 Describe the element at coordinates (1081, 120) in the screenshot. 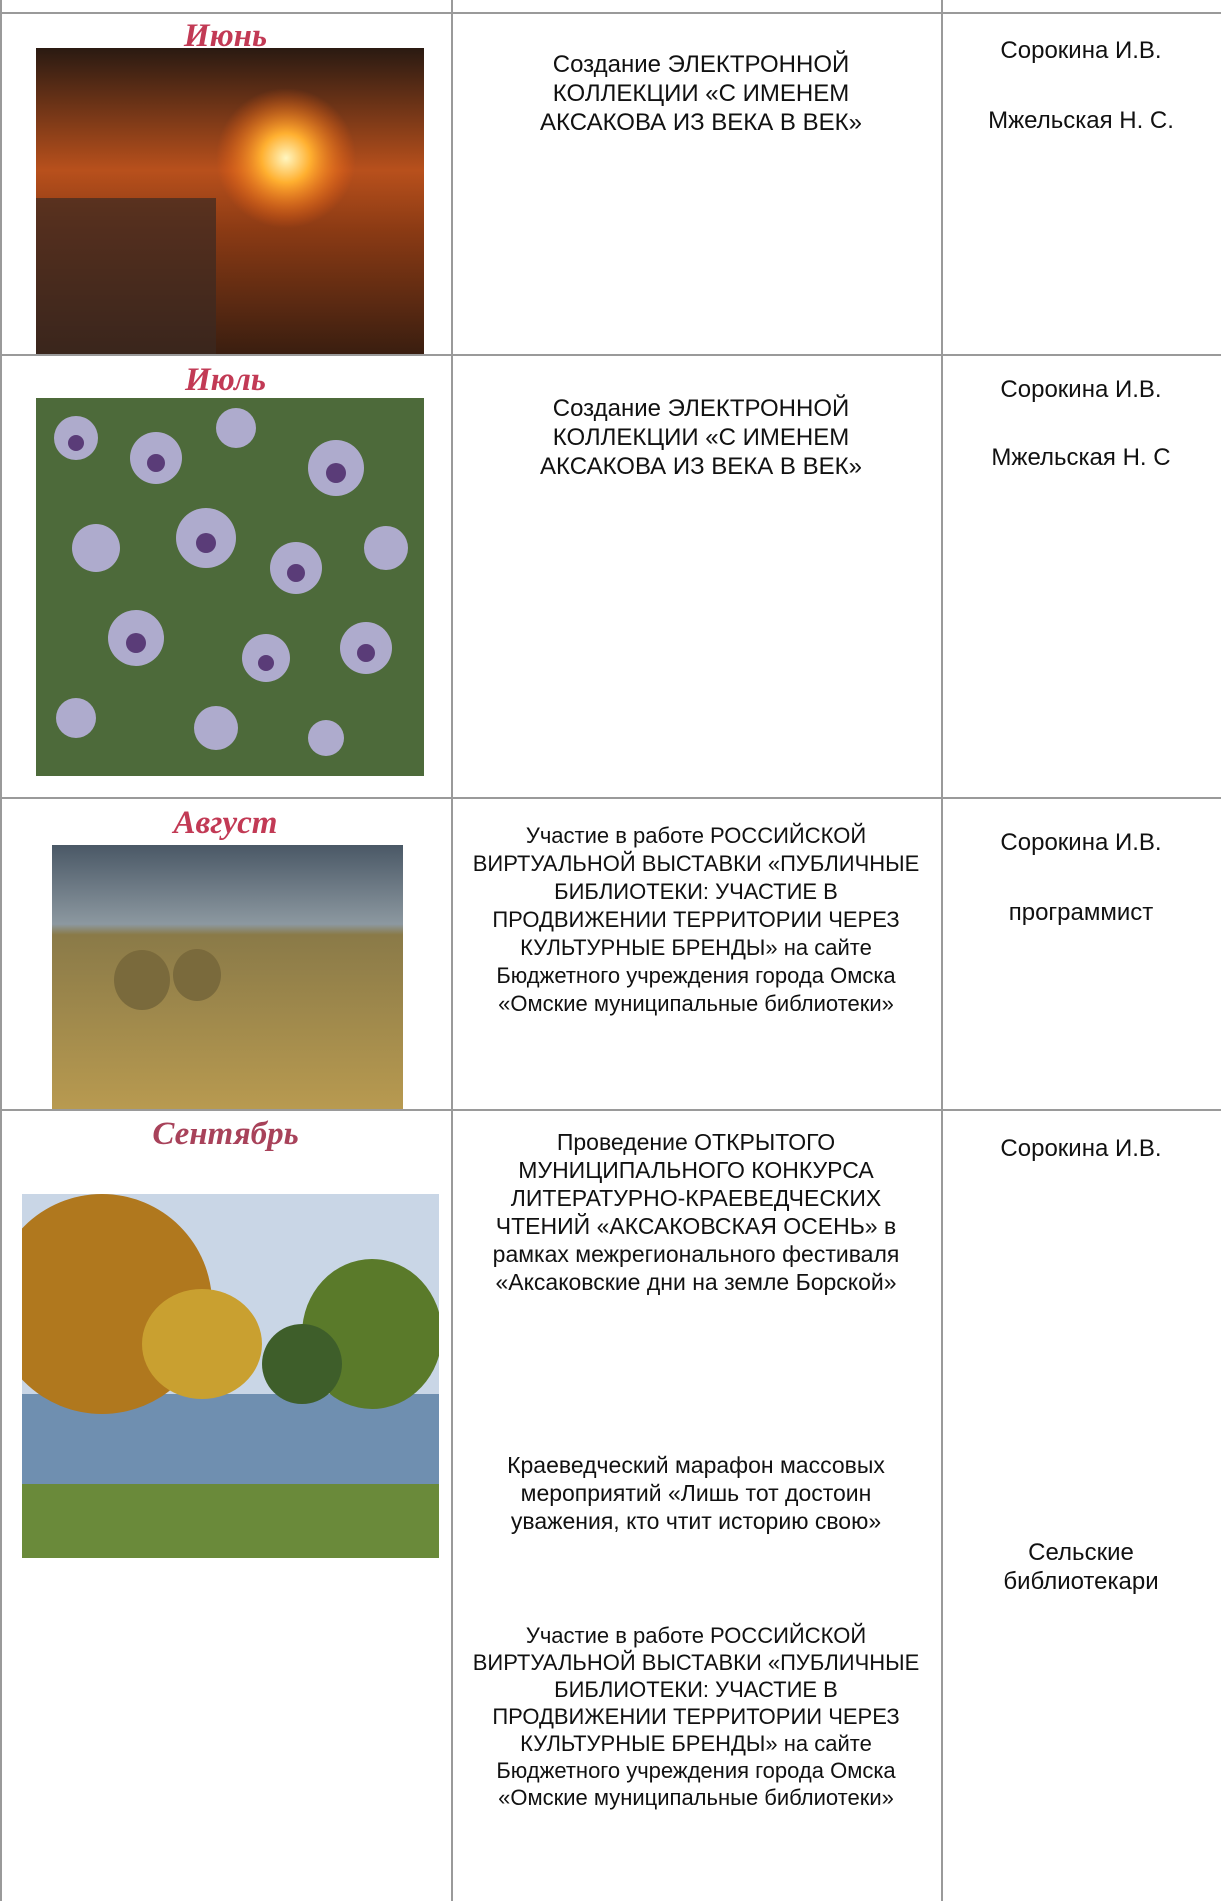

I see `responsible: Мжельская Н. С.` at that location.